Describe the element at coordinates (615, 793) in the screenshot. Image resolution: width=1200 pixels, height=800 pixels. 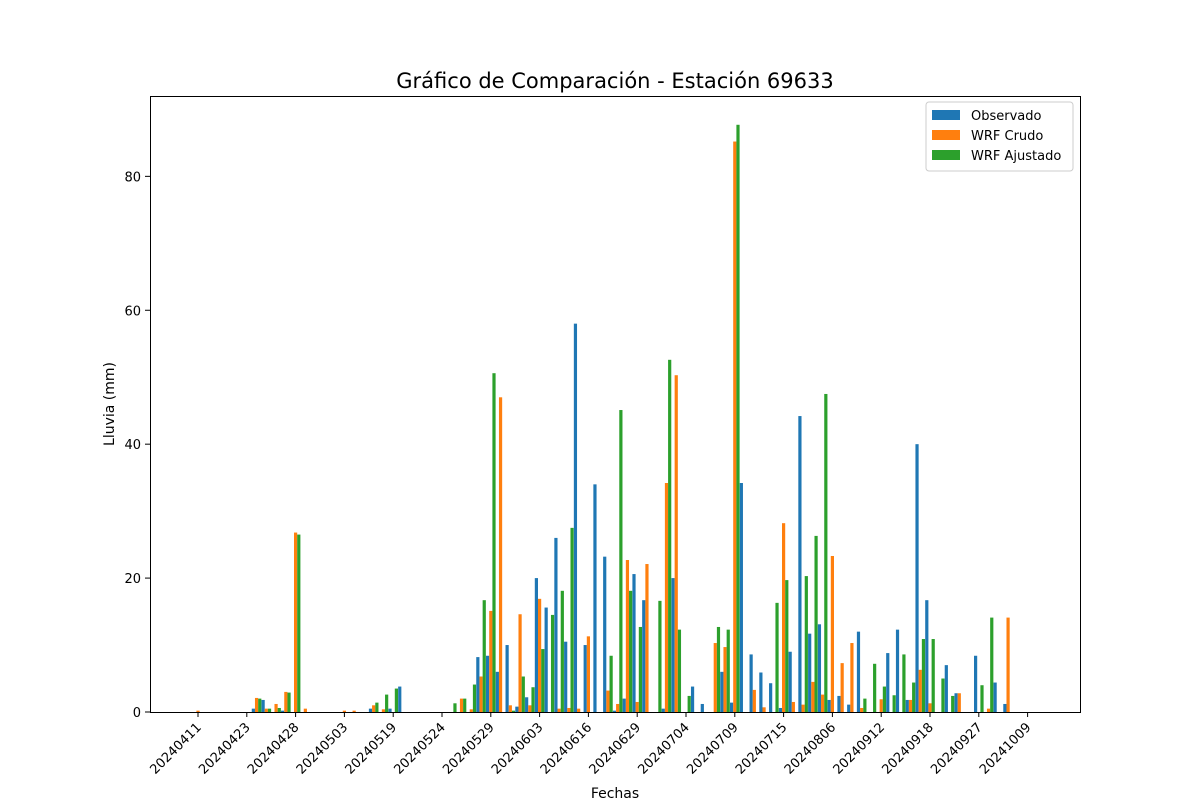
I see `x-axis-label: Fechas` at that location.